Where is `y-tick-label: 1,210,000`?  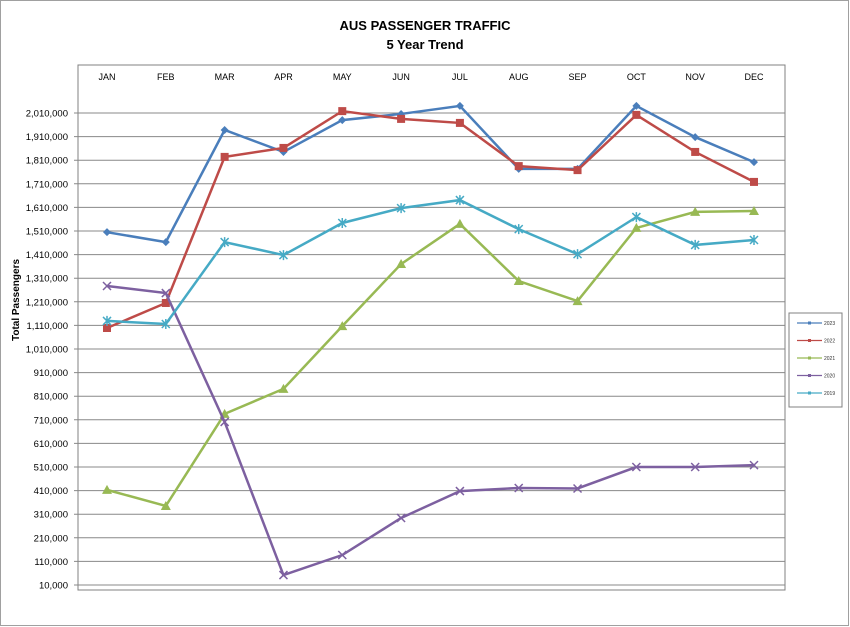
y-tick-label: 1,210,000 is located at coordinates (47, 302).